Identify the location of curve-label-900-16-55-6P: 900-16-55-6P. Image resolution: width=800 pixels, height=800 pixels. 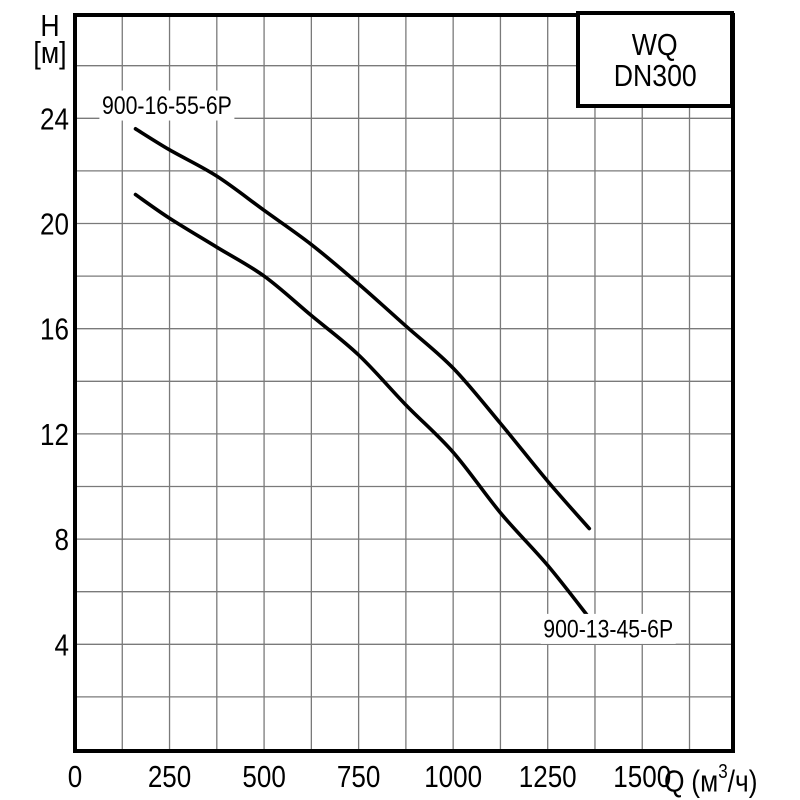
(167, 105).